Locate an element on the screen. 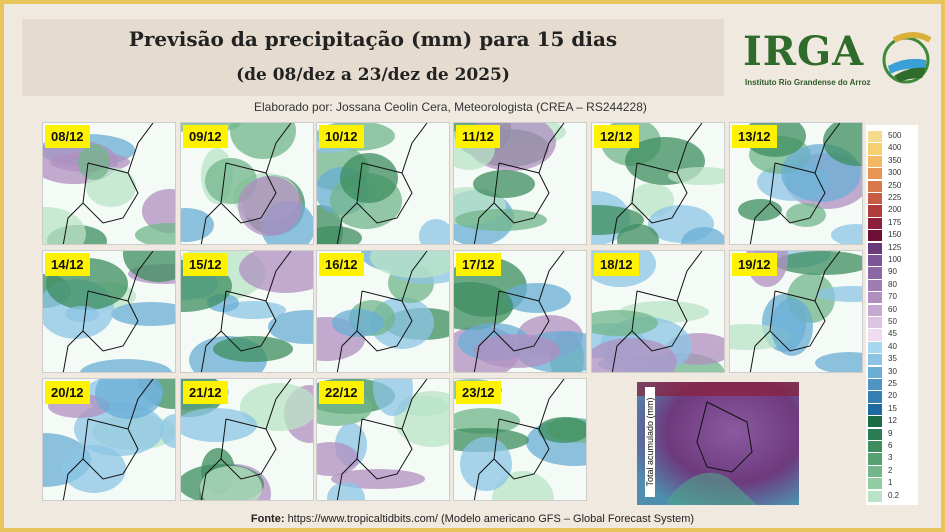 This screenshot has width=945, height=532. logo-text: IRGA is located at coordinates (804, 51).